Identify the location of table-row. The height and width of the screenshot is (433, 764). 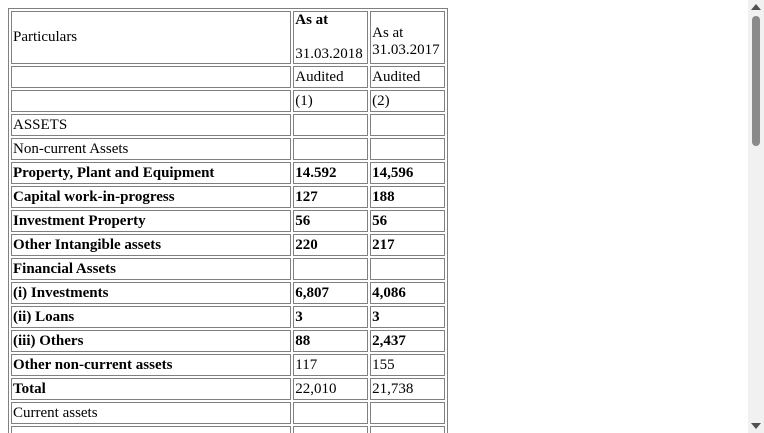
(228, 429).